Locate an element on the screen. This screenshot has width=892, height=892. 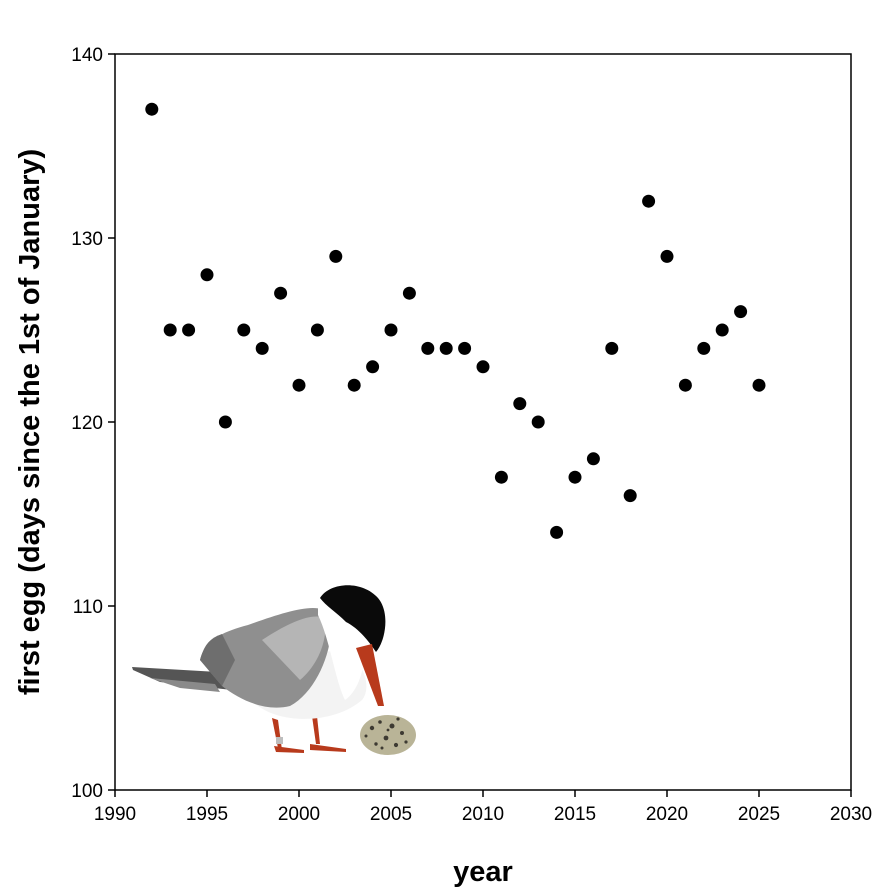
x-tick-label: 1995 is located at coordinates (207, 814).